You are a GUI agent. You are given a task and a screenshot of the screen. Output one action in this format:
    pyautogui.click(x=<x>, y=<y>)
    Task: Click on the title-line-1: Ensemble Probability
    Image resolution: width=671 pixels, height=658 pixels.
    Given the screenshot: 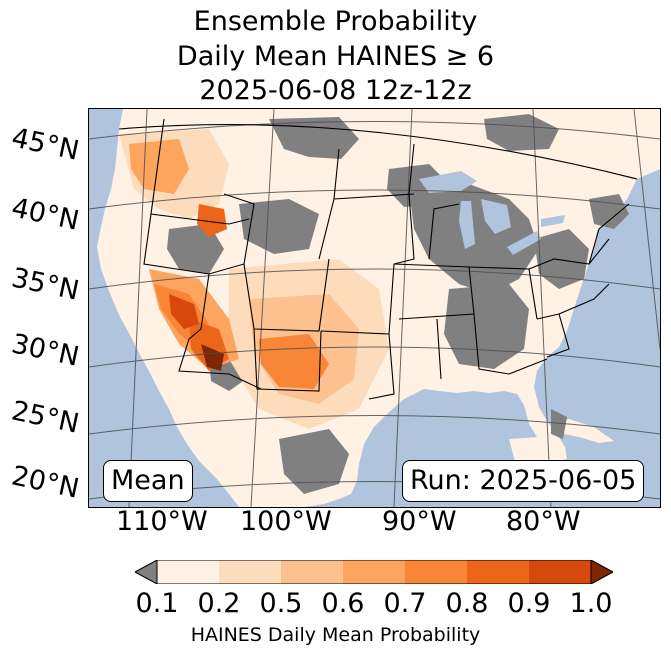 What is the action you would take?
    pyautogui.click(x=335, y=21)
    